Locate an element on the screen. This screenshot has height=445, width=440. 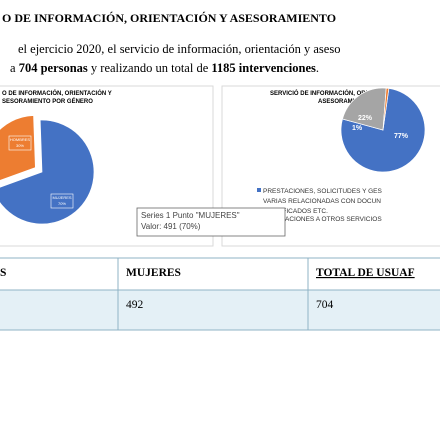
header-cell: S is located at coordinates (3, 273).